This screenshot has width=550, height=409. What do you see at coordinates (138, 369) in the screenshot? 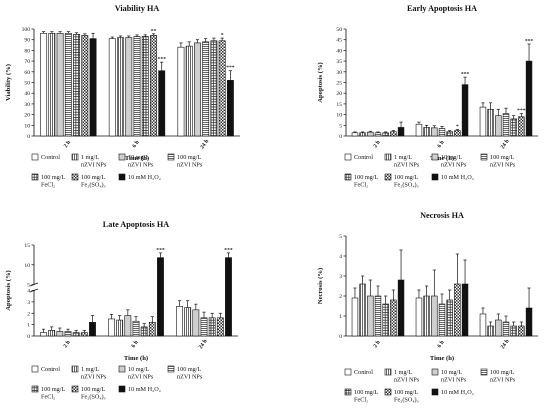
I see `legend-label: 10 mg/L` at bounding box center [138, 369].